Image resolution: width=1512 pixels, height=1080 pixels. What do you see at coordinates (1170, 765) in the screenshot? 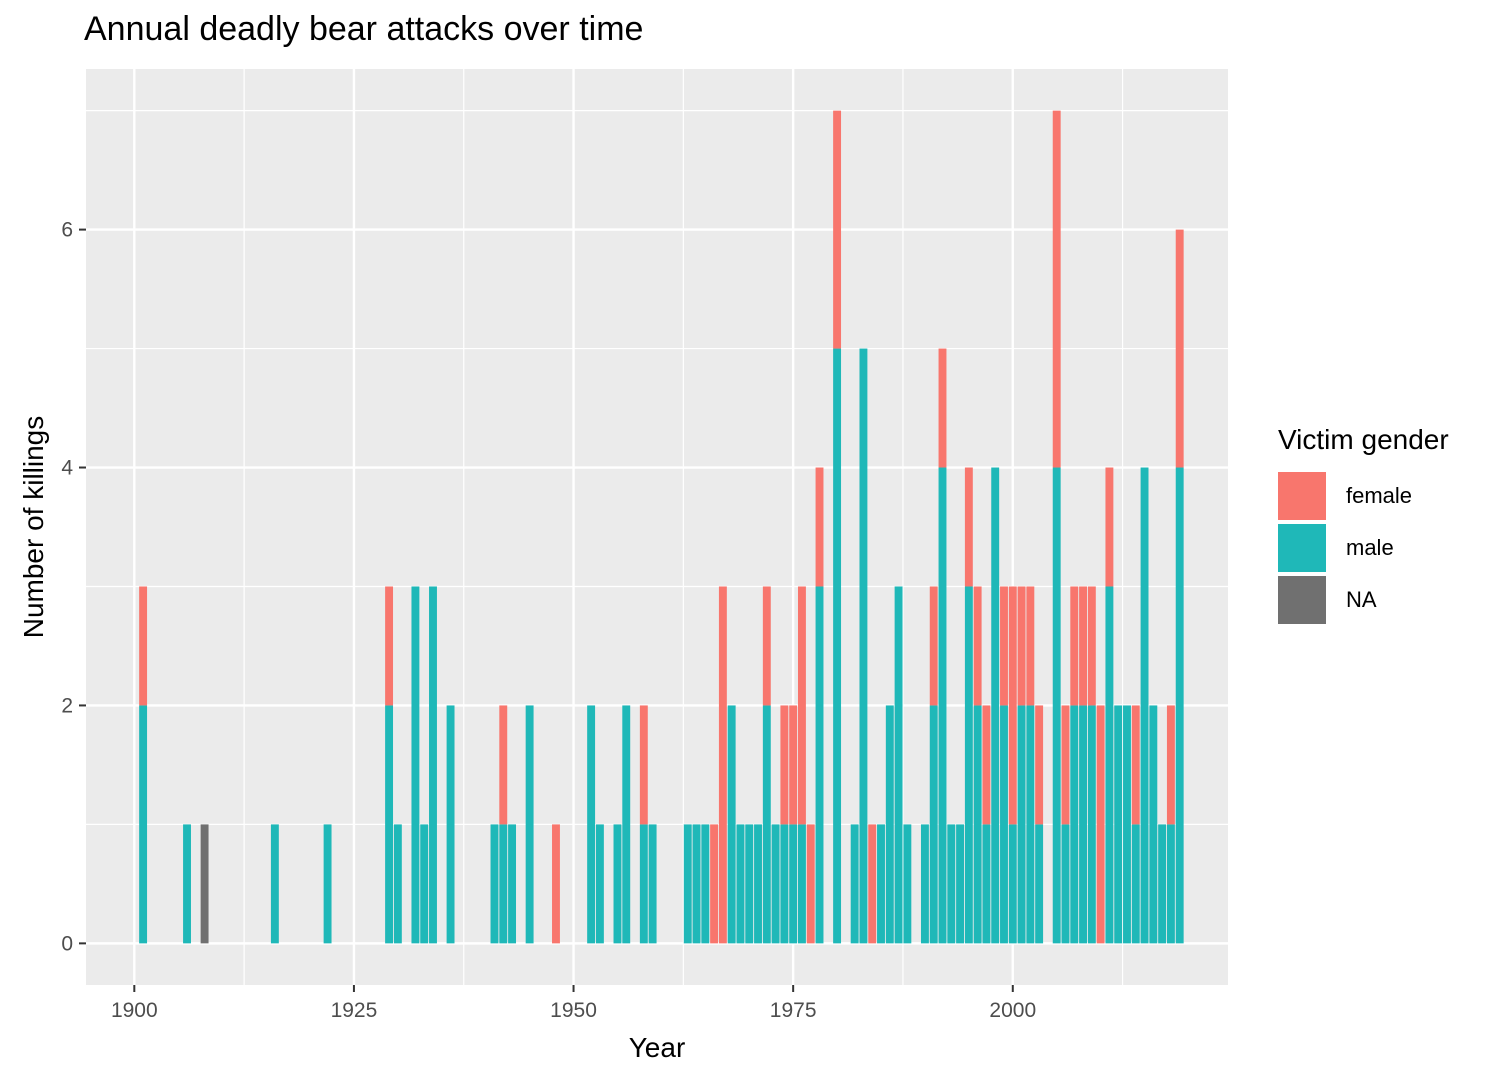
I see `bar-female-2018` at bounding box center [1170, 765].